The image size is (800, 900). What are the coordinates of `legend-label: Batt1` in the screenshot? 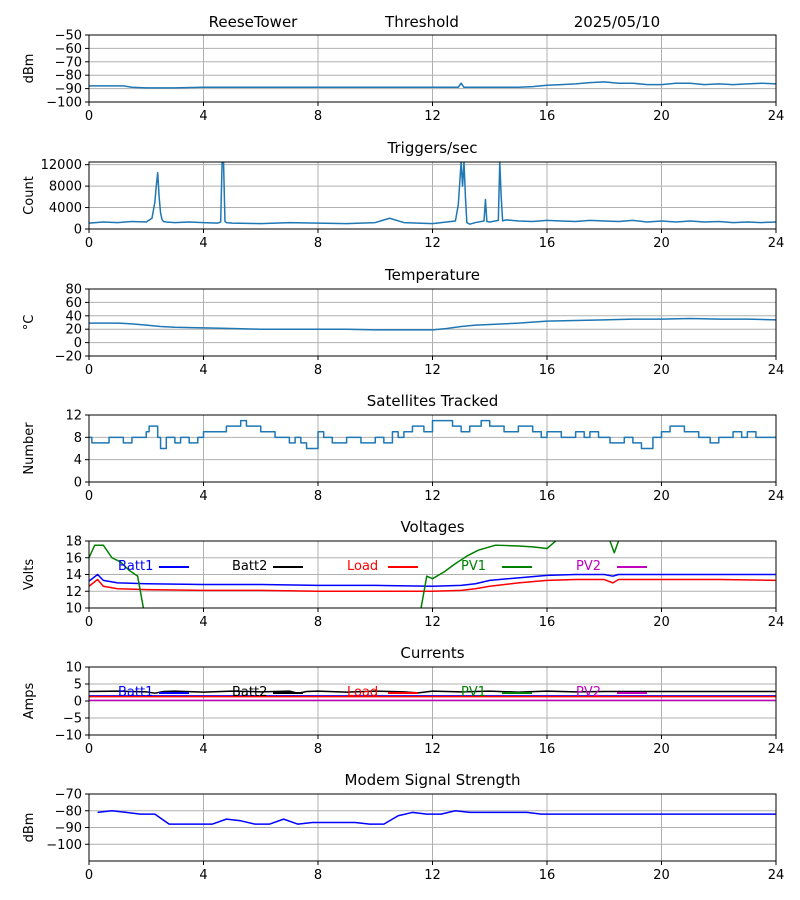 It's located at (135, 692).